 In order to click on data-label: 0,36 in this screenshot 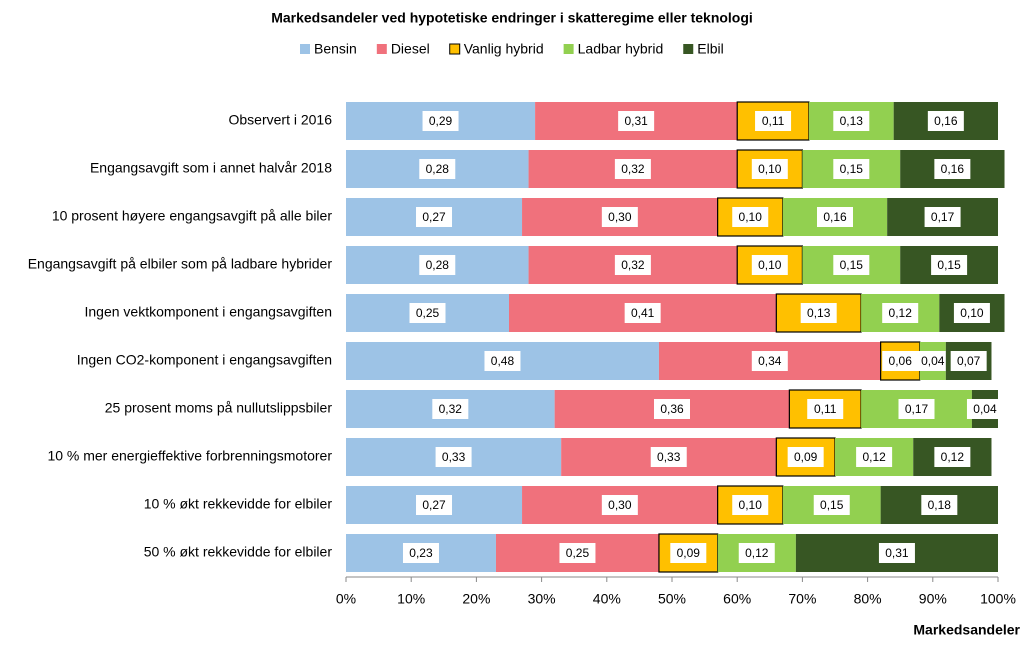, I will do `click(672, 409)`.